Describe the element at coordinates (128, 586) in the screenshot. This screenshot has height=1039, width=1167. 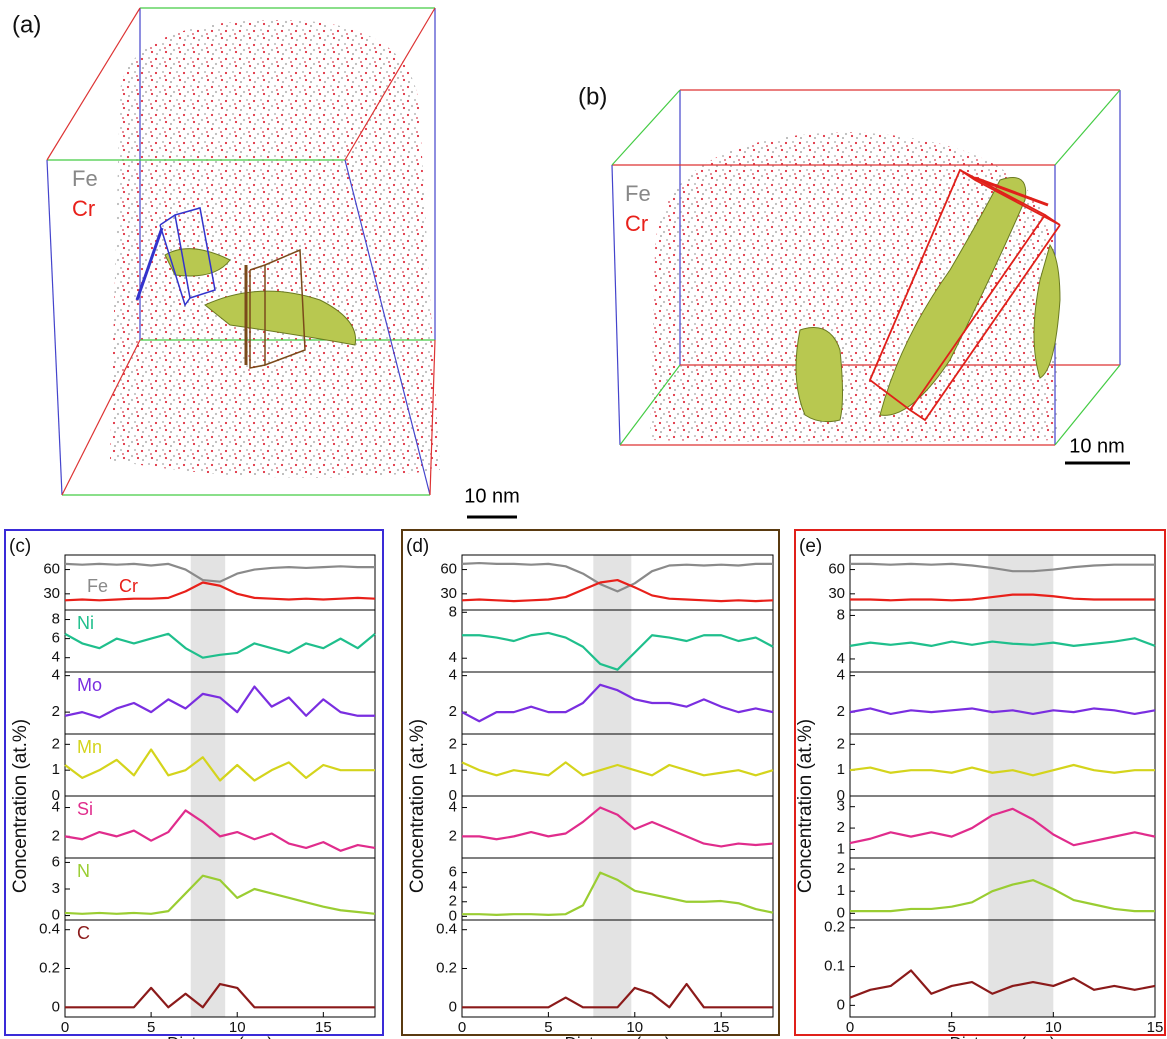
I see `series-label: Cr` at that location.